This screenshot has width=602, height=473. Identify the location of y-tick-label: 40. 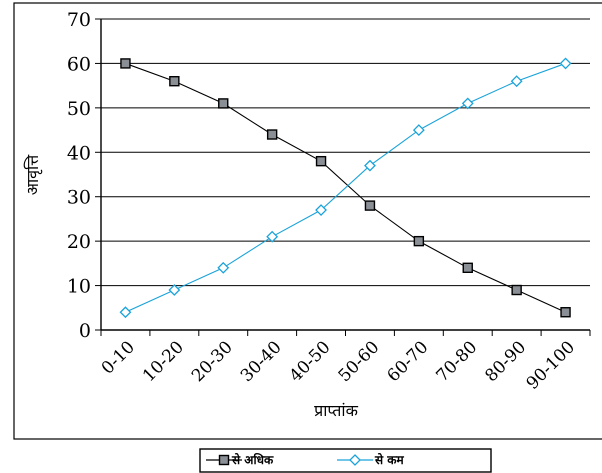
(79, 153).